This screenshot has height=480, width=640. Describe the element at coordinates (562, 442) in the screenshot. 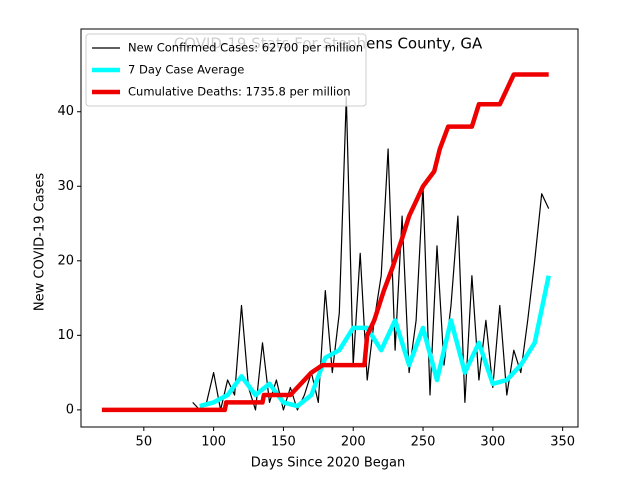

I see `x-tick-label: 350` at that location.